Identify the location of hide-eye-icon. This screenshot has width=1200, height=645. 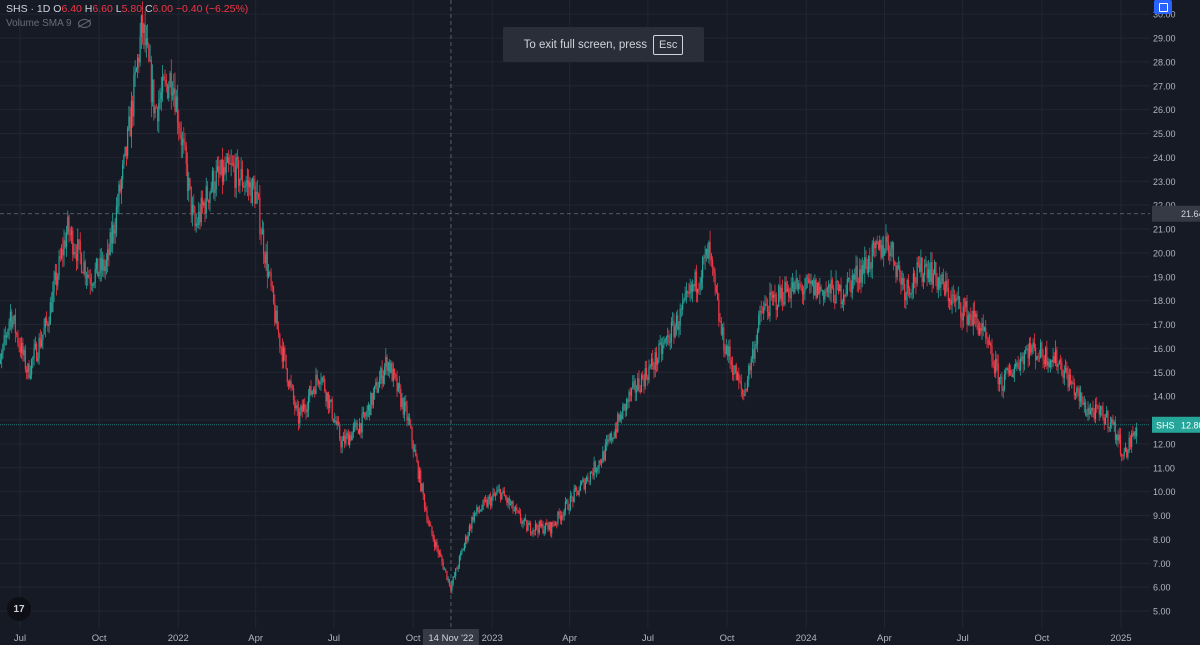
(84, 23).